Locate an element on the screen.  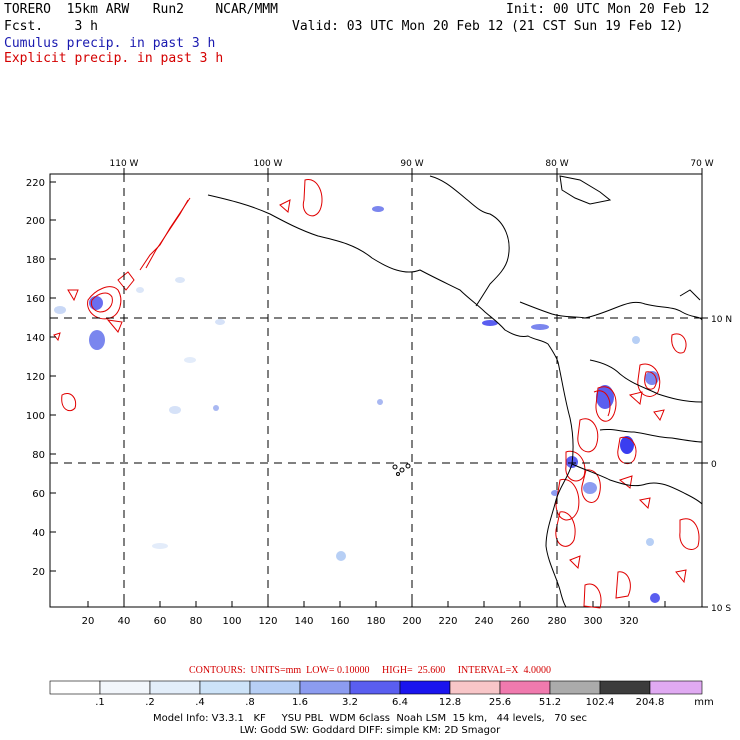
legend-explicit: Explicit precip. in past 3 h is located at coordinates (114, 58).